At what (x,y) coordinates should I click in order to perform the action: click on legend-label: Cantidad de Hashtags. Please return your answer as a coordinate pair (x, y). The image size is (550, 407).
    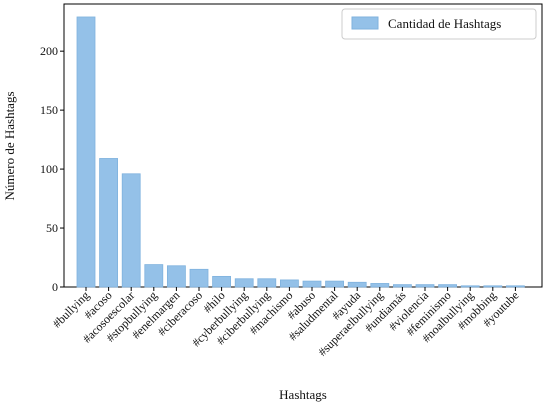
    Looking at the image, I should click on (444, 23).